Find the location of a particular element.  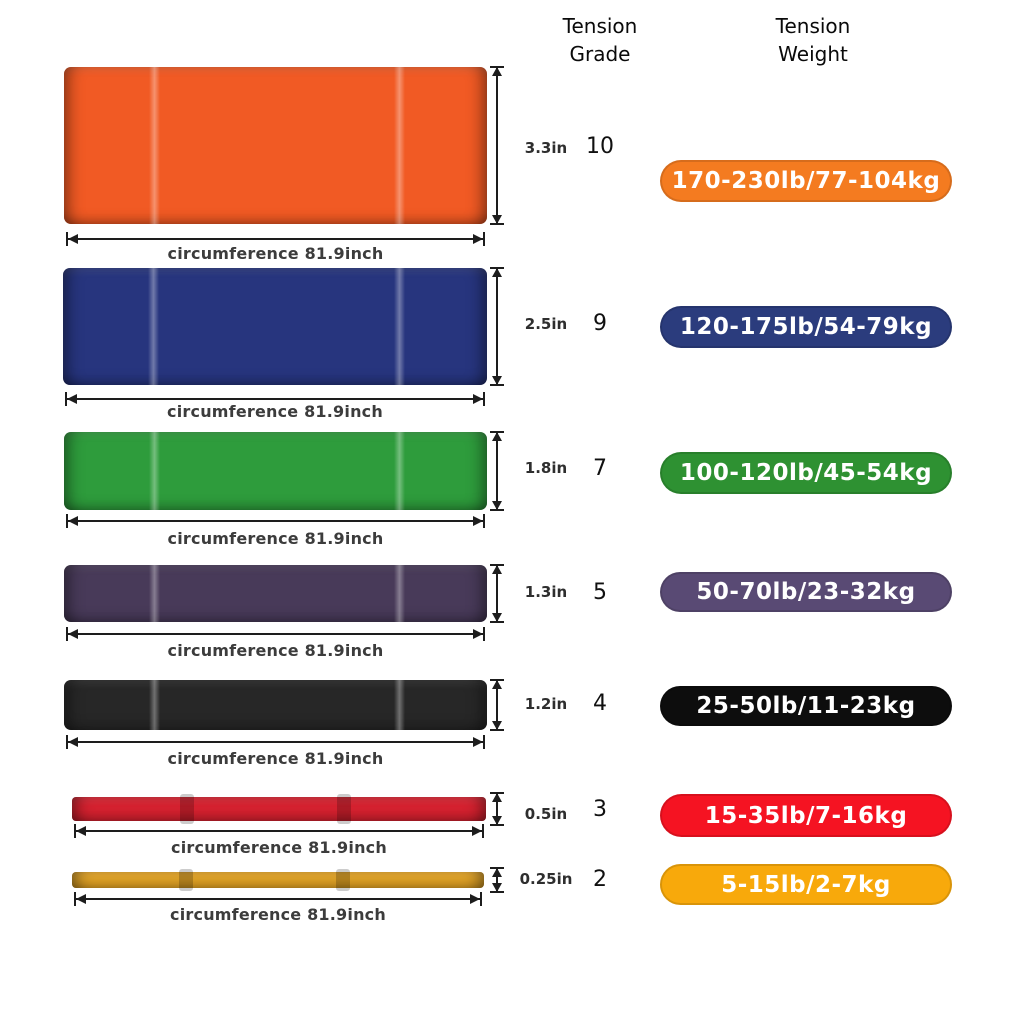

tension-weight-header-line1: Tension is located at coordinates (813, 26).